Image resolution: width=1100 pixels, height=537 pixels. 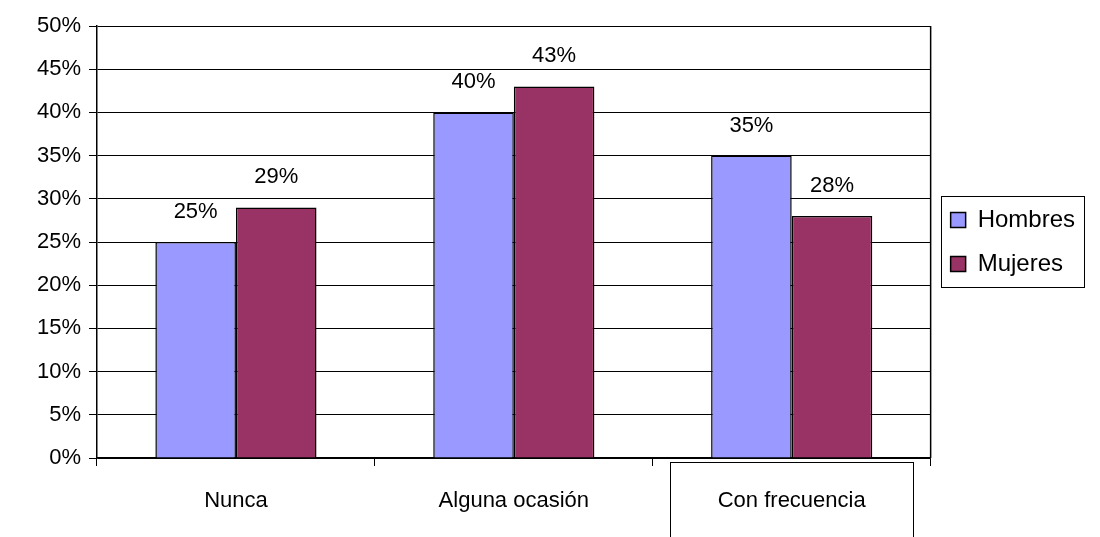 What do you see at coordinates (792, 500) in the screenshot?
I see `x-tick-label: Con frecuencia` at bounding box center [792, 500].